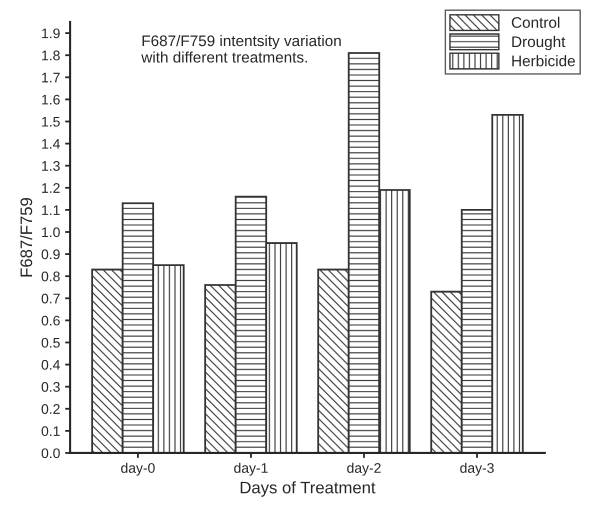 This screenshot has width=589, height=513. Describe the element at coordinates (51, 277) in the screenshot. I see `y-tick-label: 0.8` at that location.